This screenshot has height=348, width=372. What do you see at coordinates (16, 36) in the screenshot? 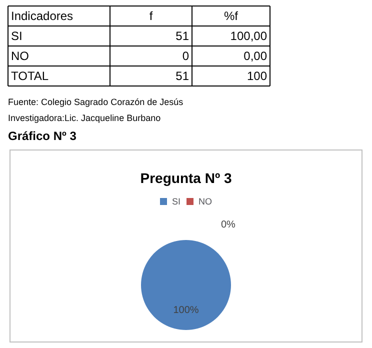
I see `text: SI` at bounding box center [16, 36].